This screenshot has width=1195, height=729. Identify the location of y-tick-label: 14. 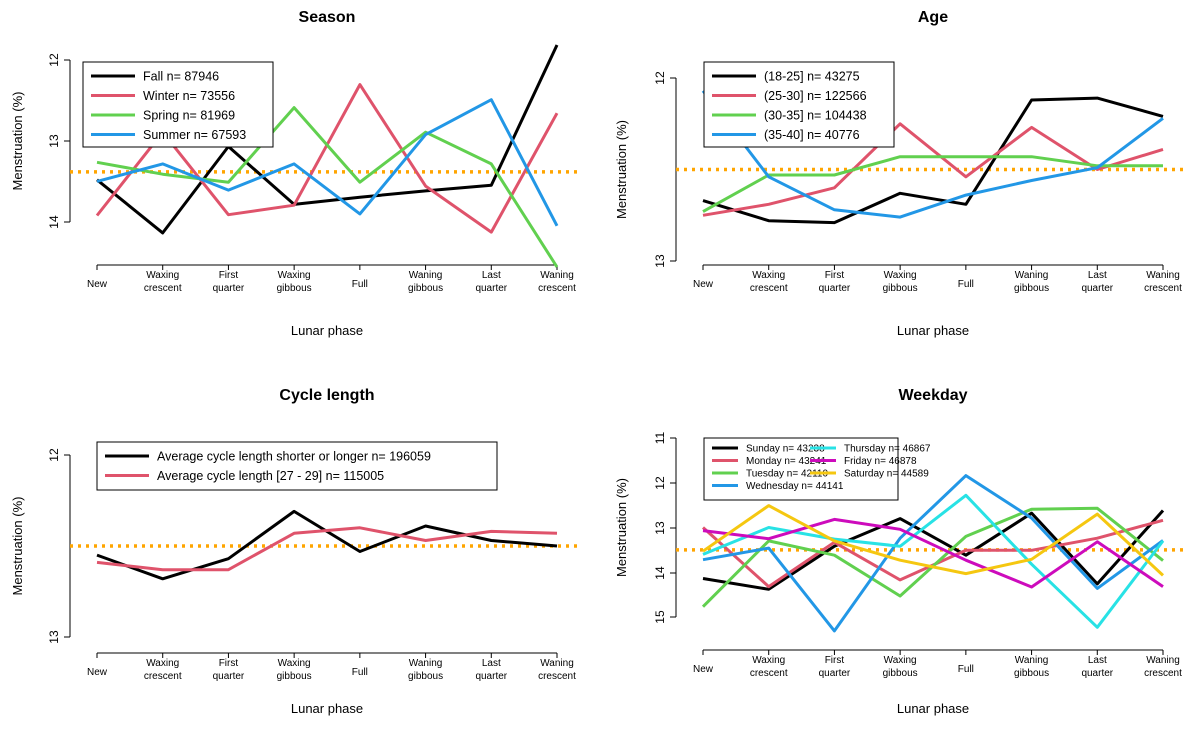
(660, 573).